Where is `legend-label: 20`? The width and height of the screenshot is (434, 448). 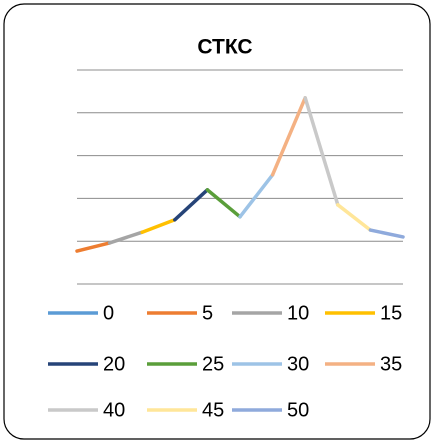
legend-label: 20 is located at coordinates (114, 364).